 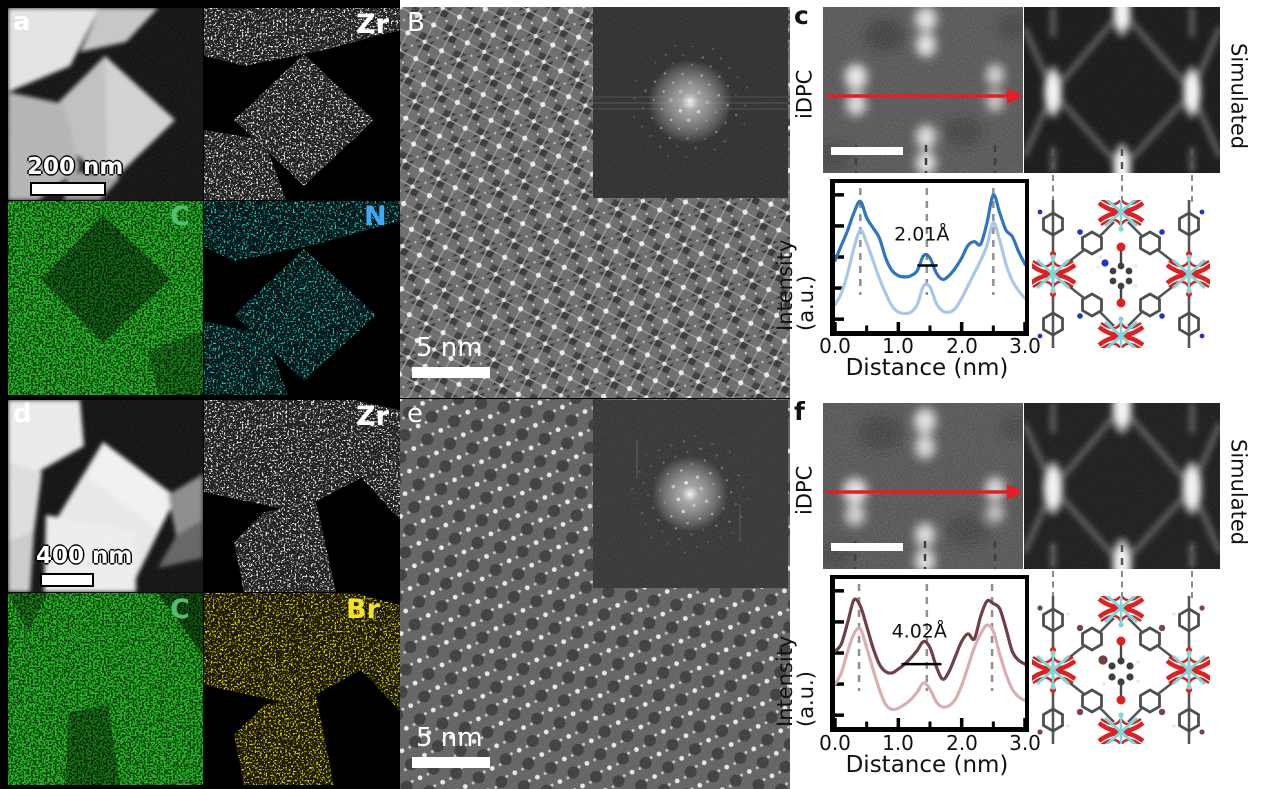 I want to click on panel-a-n-map, so click(x=302, y=298).